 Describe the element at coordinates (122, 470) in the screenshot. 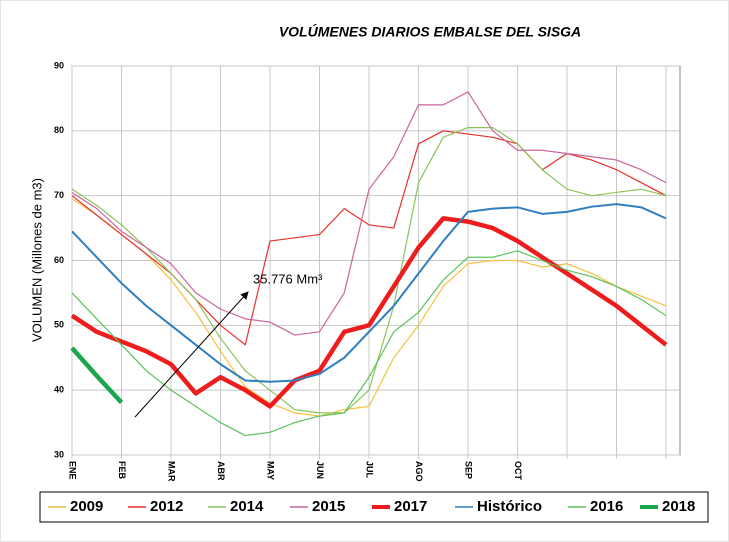

I see `x-tick-label: FEB` at that location.